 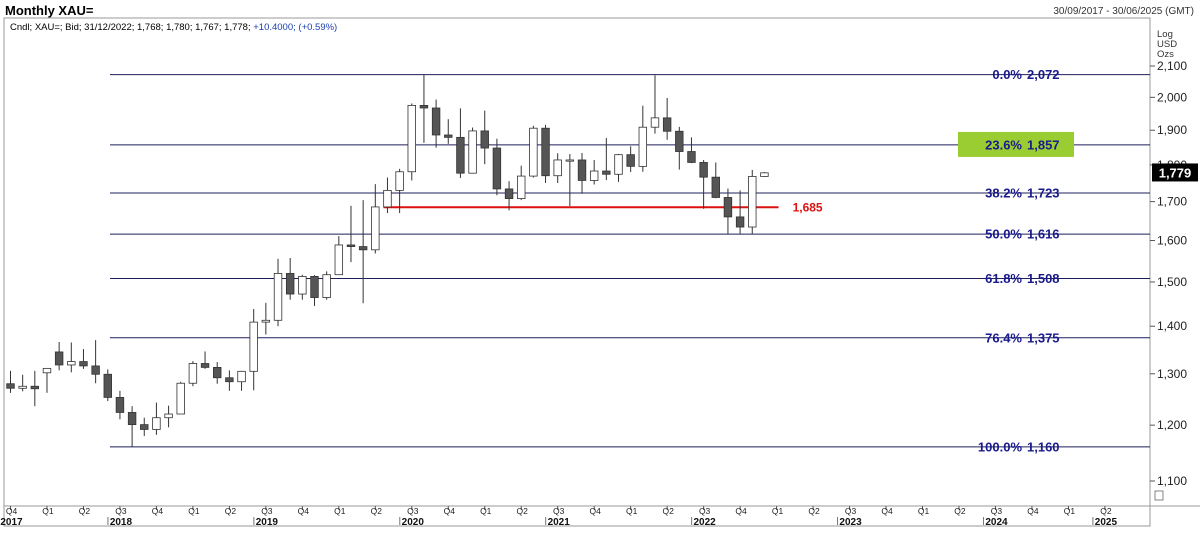 What do you see at coordinates (1172, 374) in the screenshot?
I see `y-tick-label: 1,300` at bounding box center [1172, 374].